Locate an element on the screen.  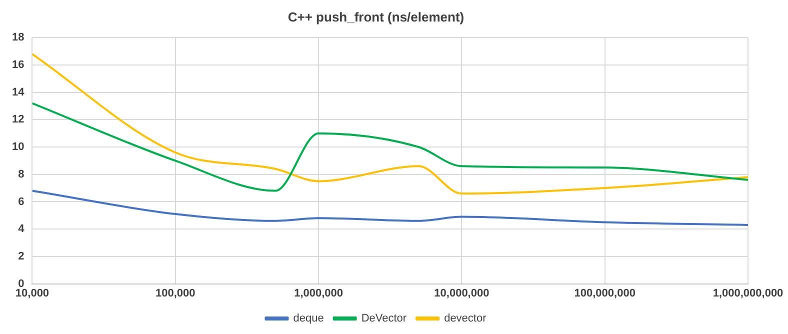
y-tick-label: 8 is located at coordinates (21, 174).